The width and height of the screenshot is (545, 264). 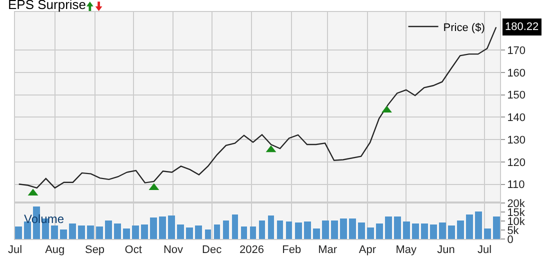 I want to click on x-tick-label: Aug, so click(x=55, y=250).